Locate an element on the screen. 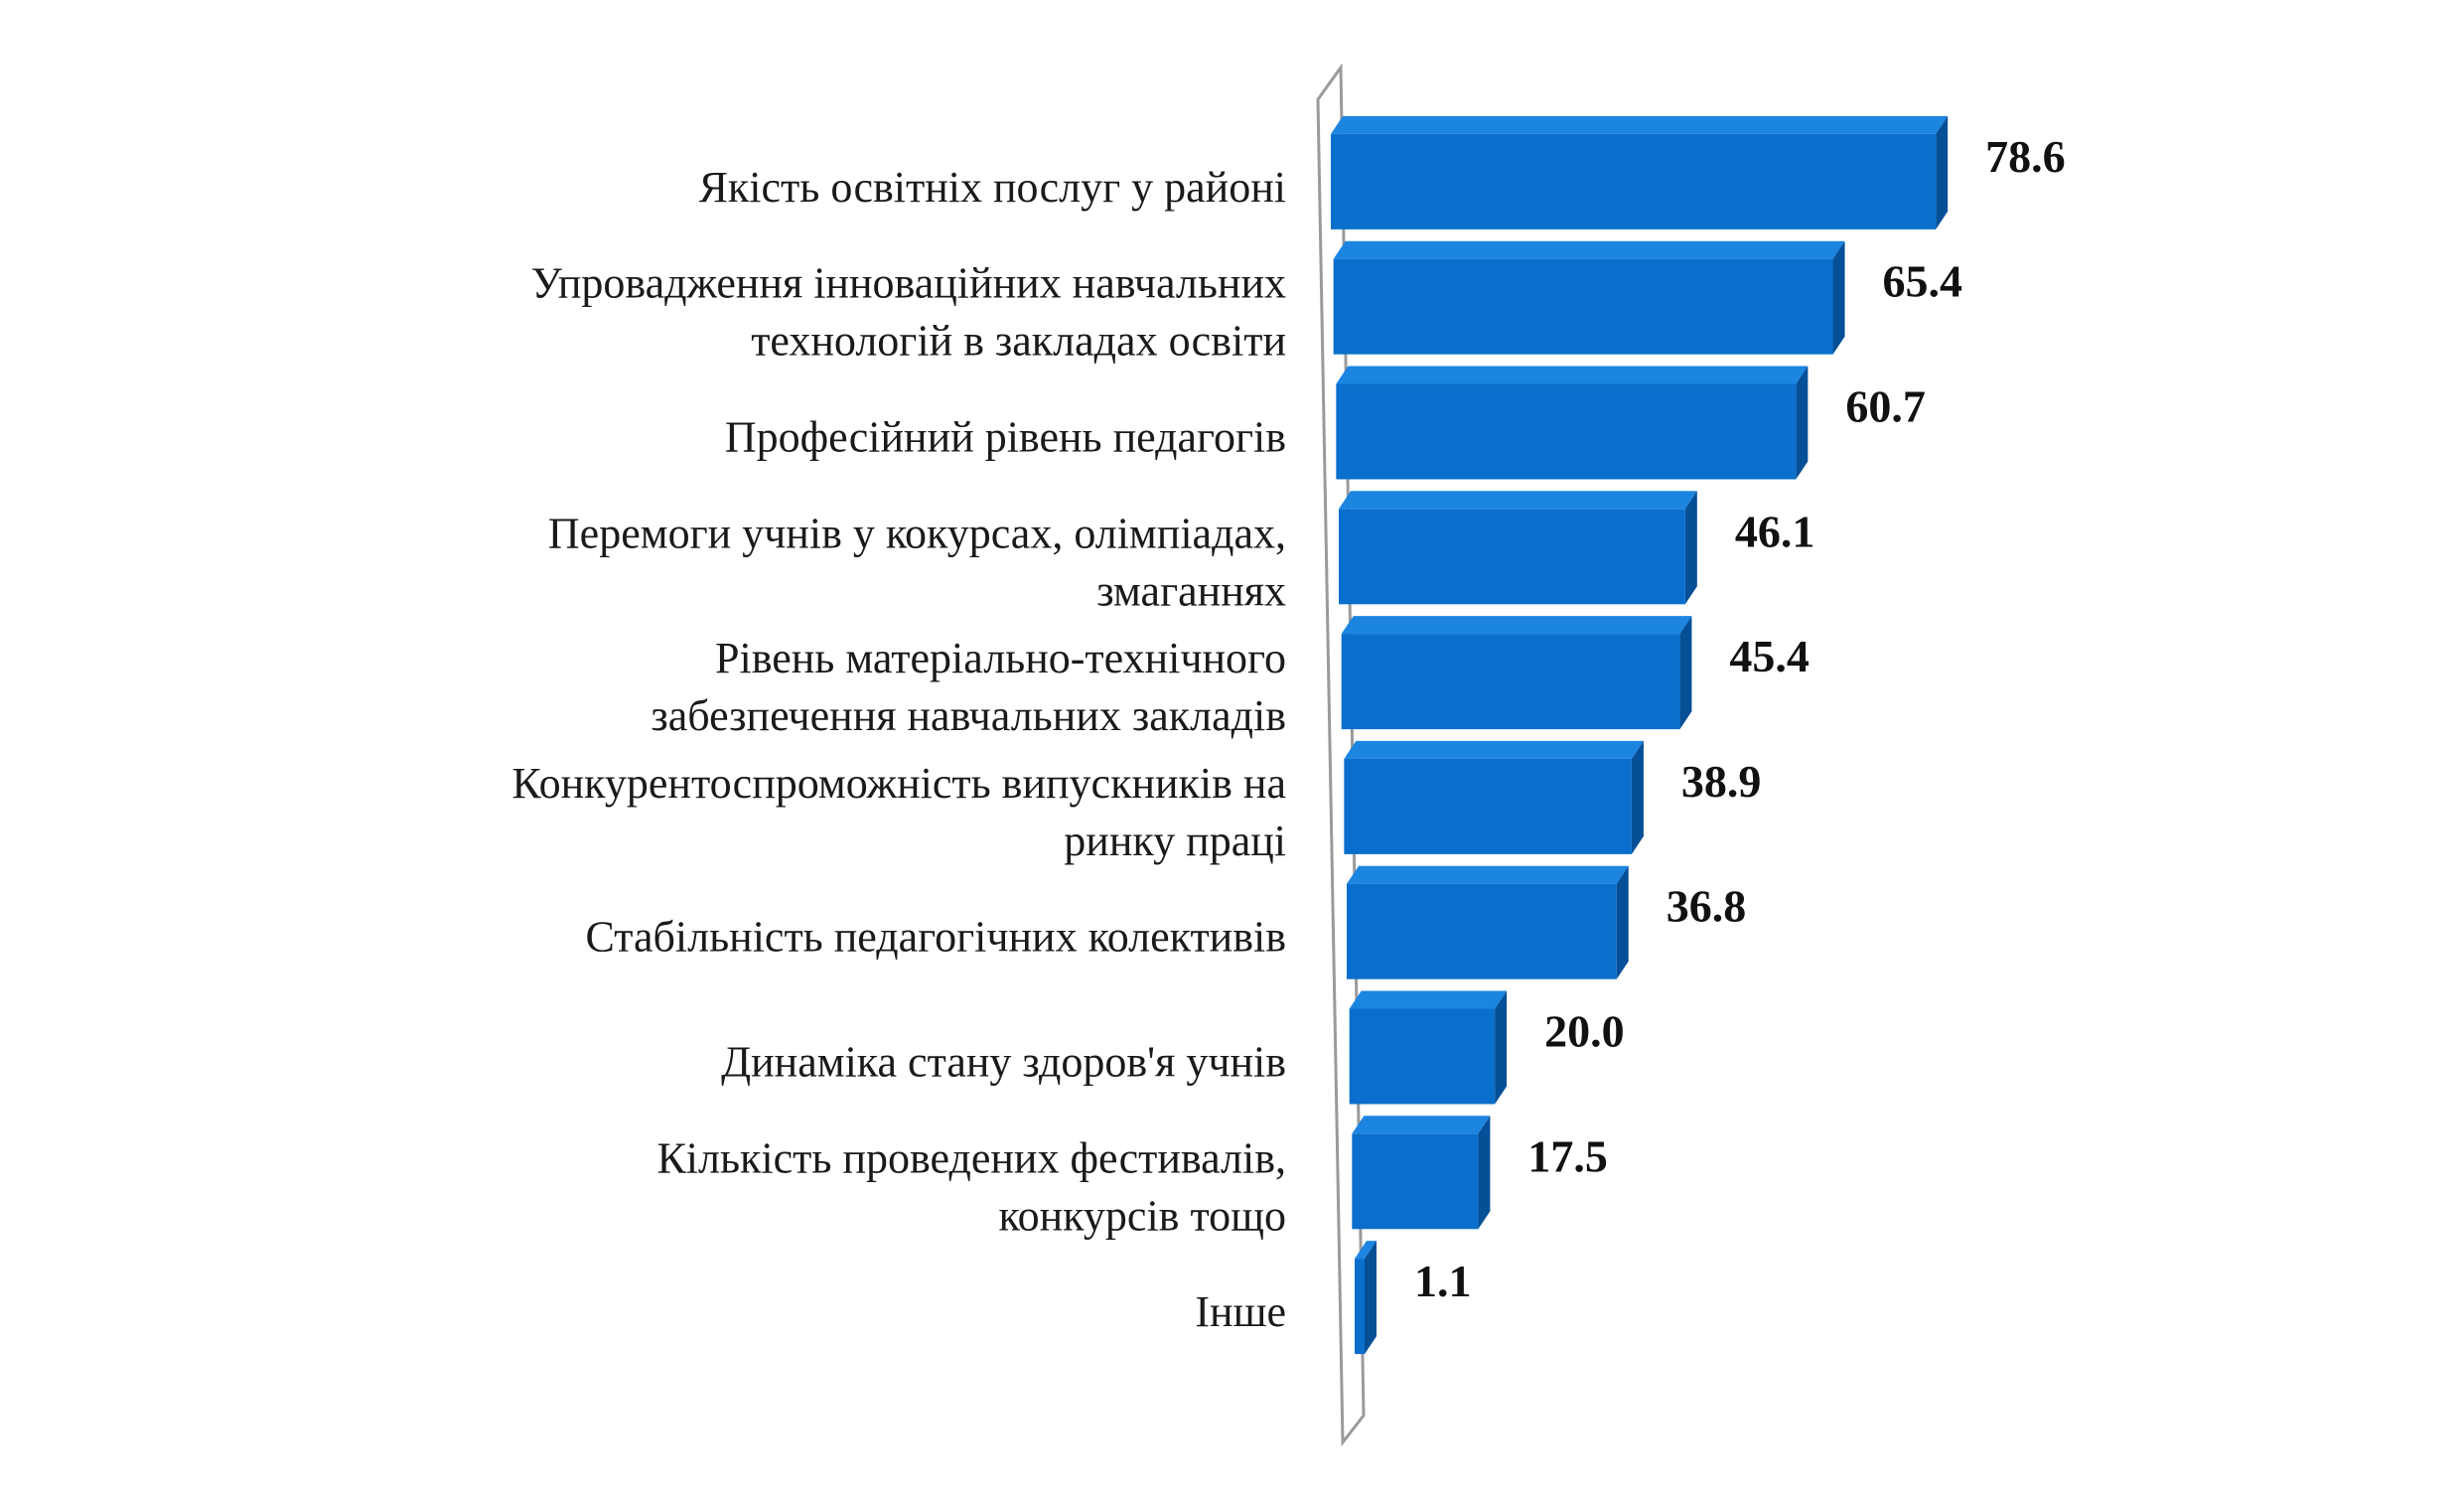  value-label: 36.8 is located at coordinates (1707, 907).